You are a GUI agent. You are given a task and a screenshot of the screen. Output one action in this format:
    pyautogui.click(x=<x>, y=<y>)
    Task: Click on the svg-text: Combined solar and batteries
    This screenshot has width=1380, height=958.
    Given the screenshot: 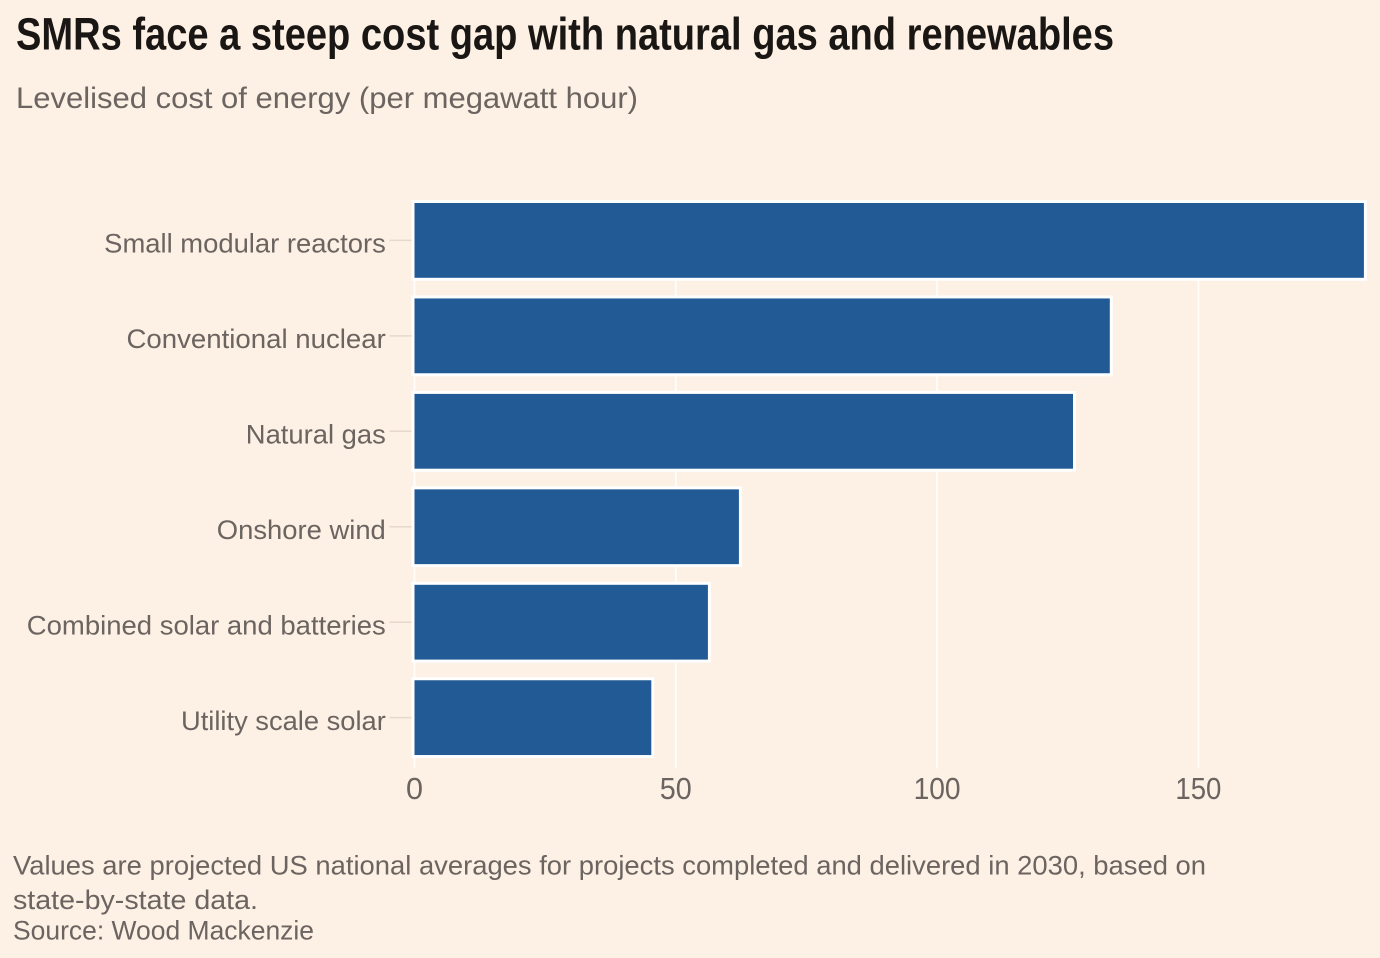 What is the action you would take?
    pyautogui.click(x=206, y=626)
    